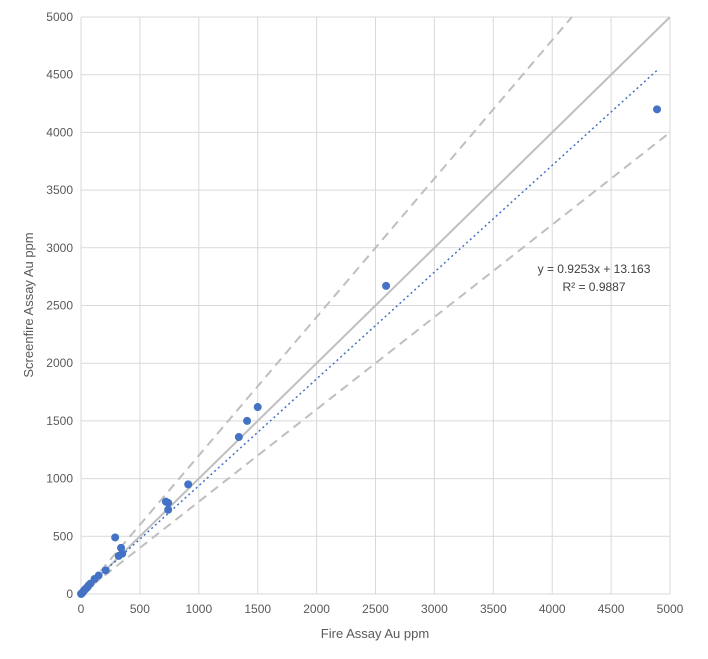 The width and height of the screenshot is (708, 659). I want to click on y-tick-label: 1000, so click(59, 479).